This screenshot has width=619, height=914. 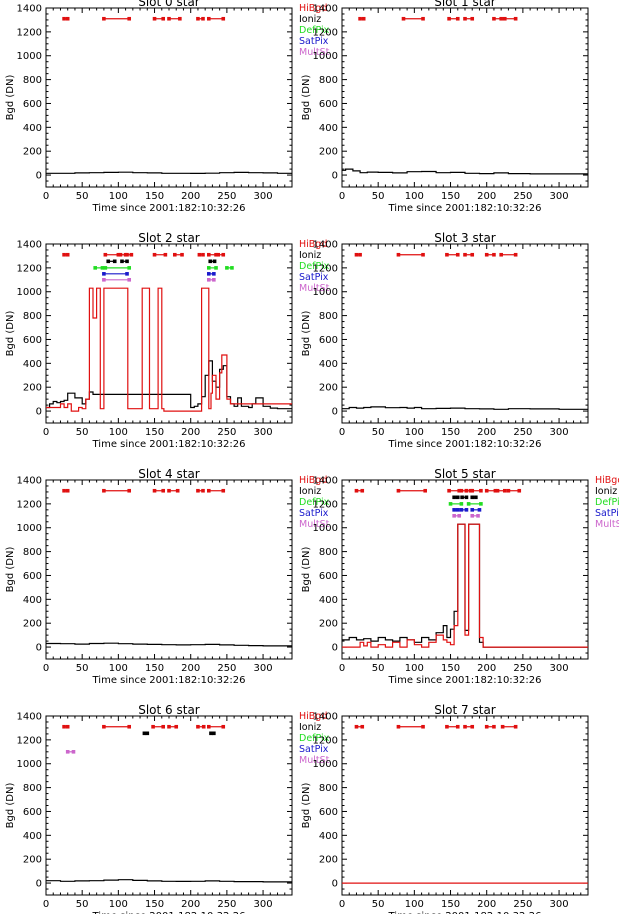 What do you see at coordinates (169, 4) in the screenshot?
I see `chart-title: Slot 0 star` at bounding box center [169, 4].